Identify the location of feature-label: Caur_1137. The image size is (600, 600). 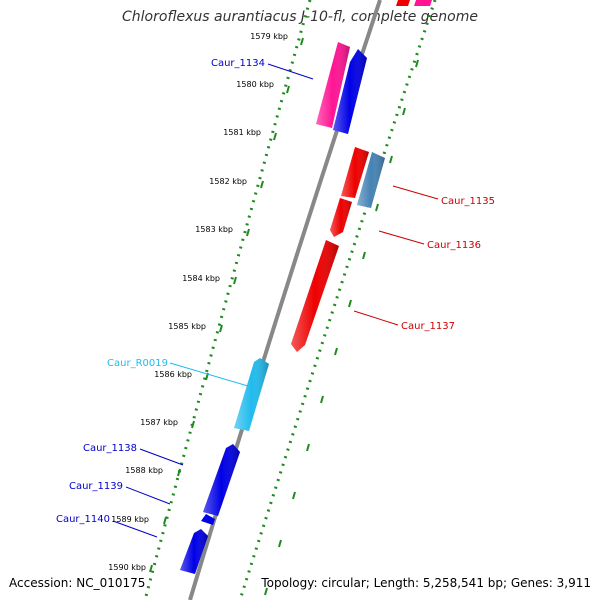
(428, 326).